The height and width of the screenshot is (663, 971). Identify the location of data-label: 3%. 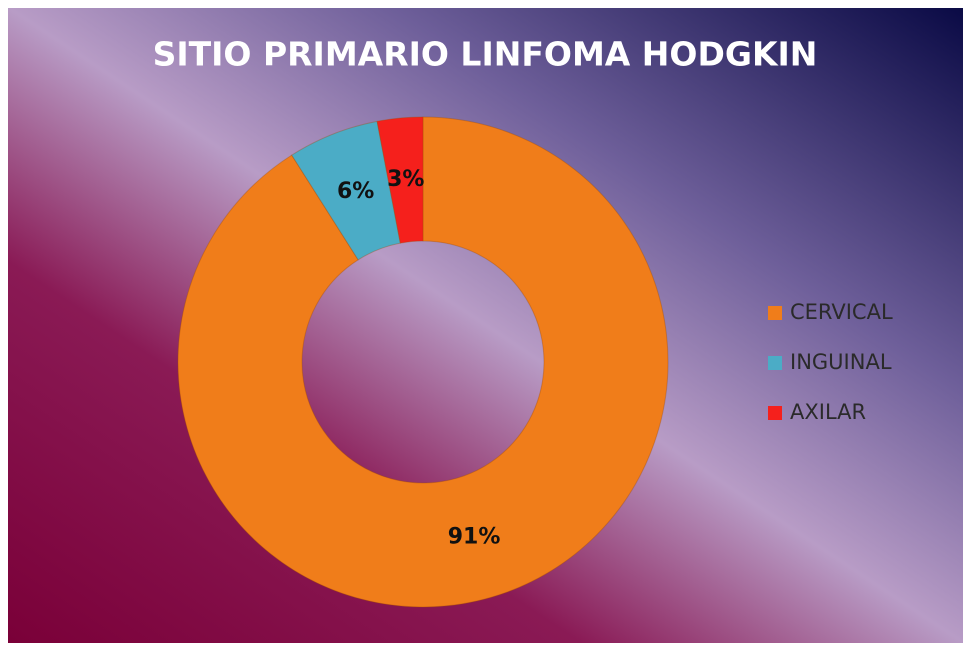
(405, 179).